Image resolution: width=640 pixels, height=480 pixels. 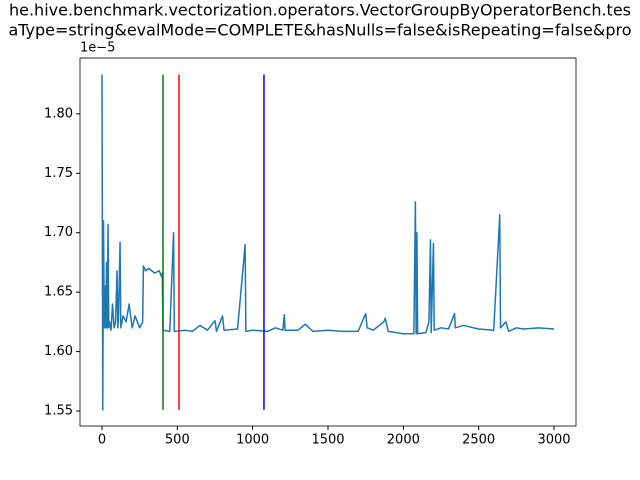 What do you see at coordinates (58, 232) in the screenshot?
I see `y-tick-label: 1.70` at bounding box center [58, 232].